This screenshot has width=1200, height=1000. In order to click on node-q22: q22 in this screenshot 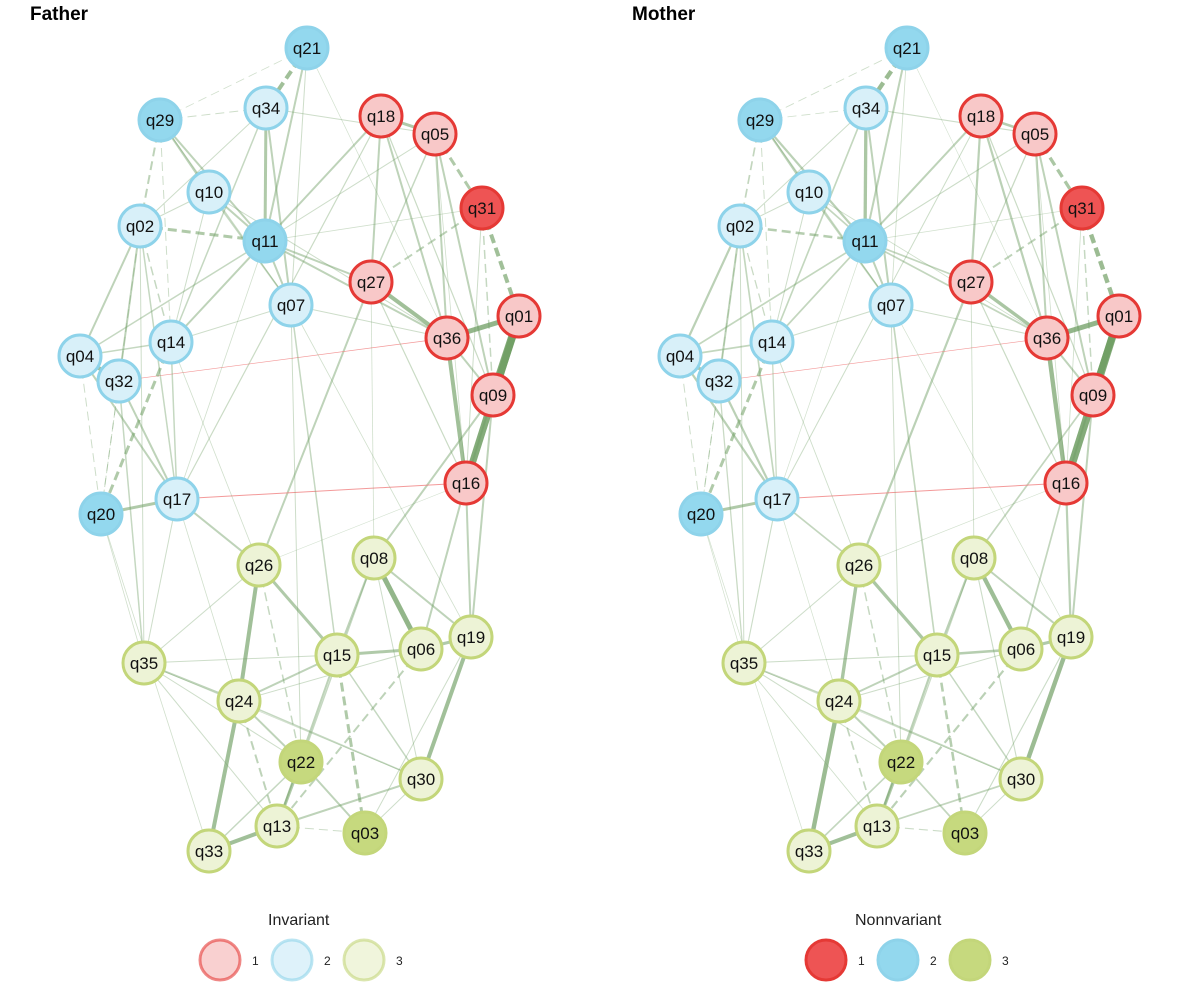, I will do `click(901, 762)`.